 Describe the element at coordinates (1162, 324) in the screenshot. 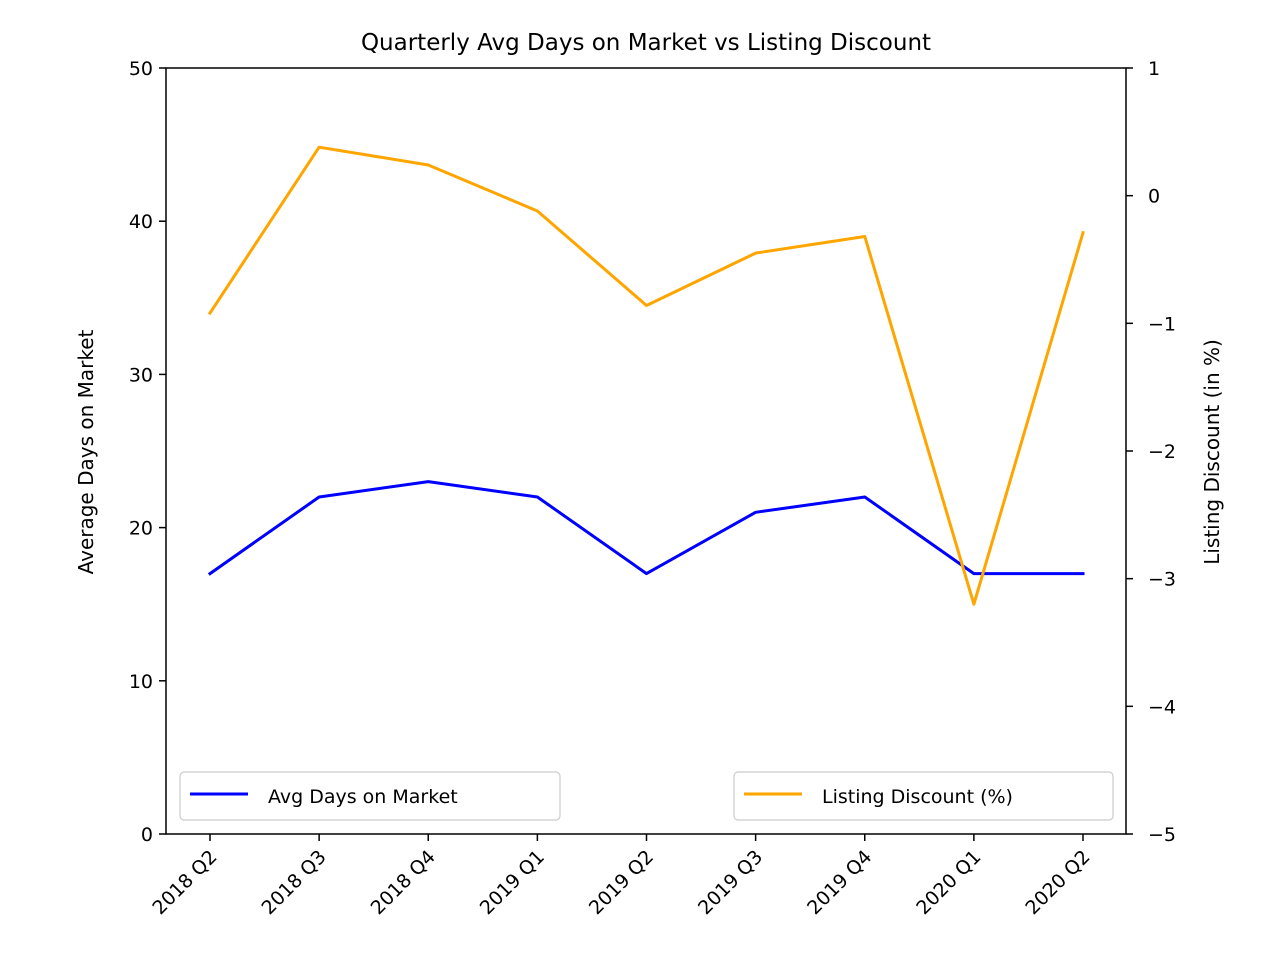

I see `right-y-tick-label: −1` at that location.